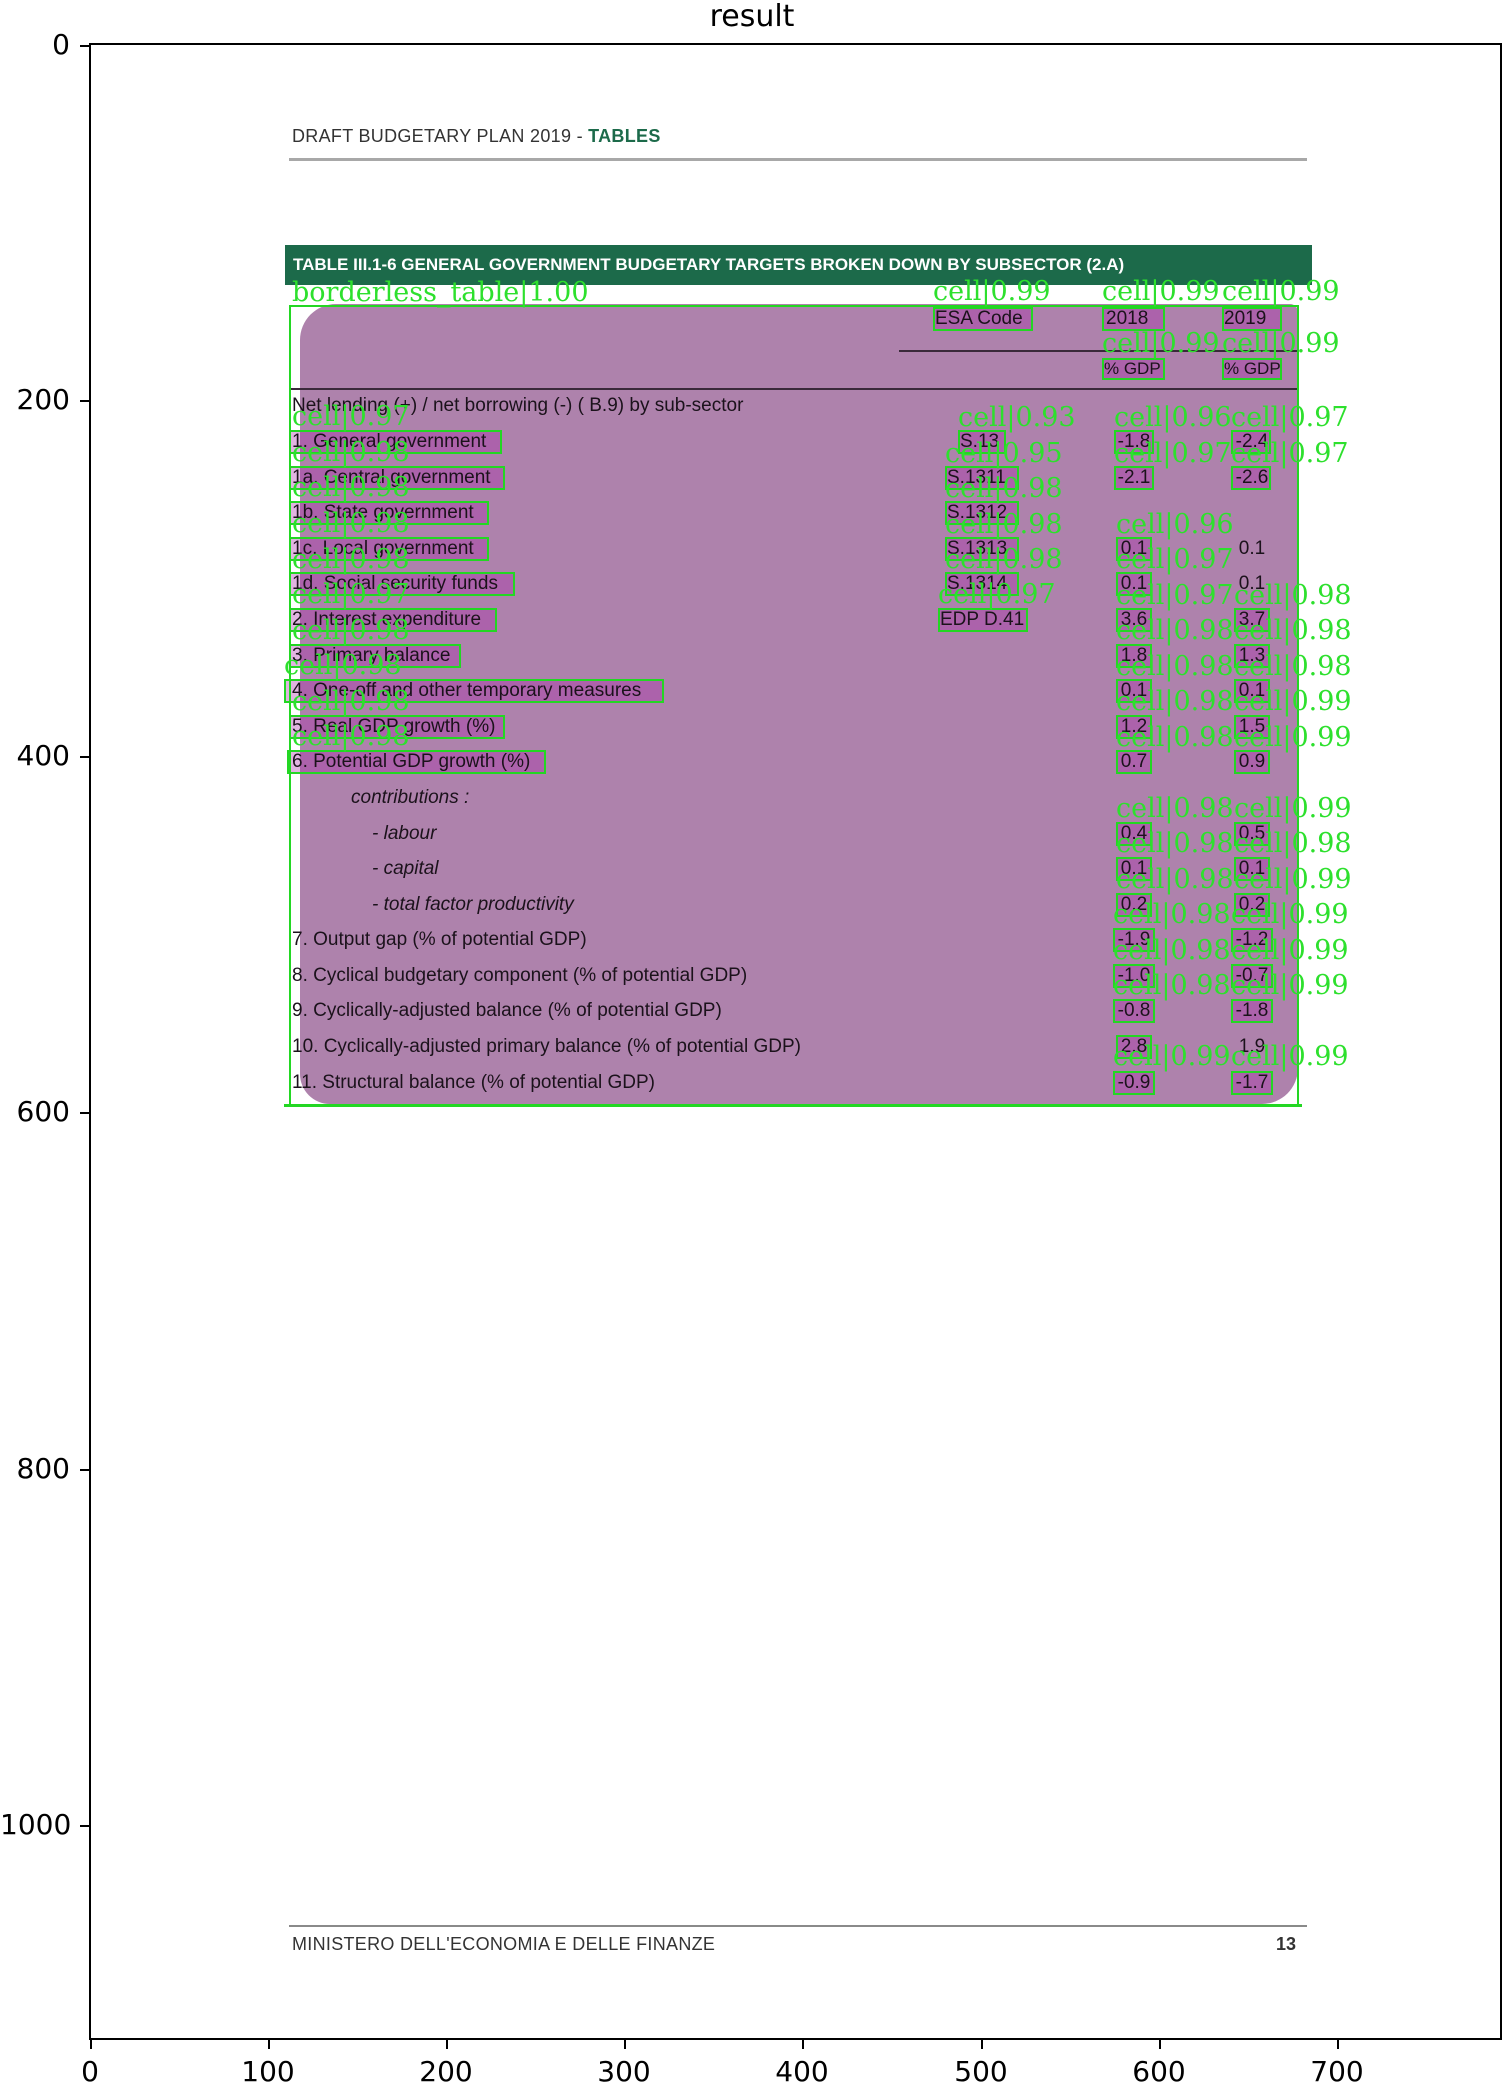 This screenshot has height=2090, width=1504. Describe the element at coordinates (43, 399) in the screenshot. I see `y-tick-label: 200` at that location.